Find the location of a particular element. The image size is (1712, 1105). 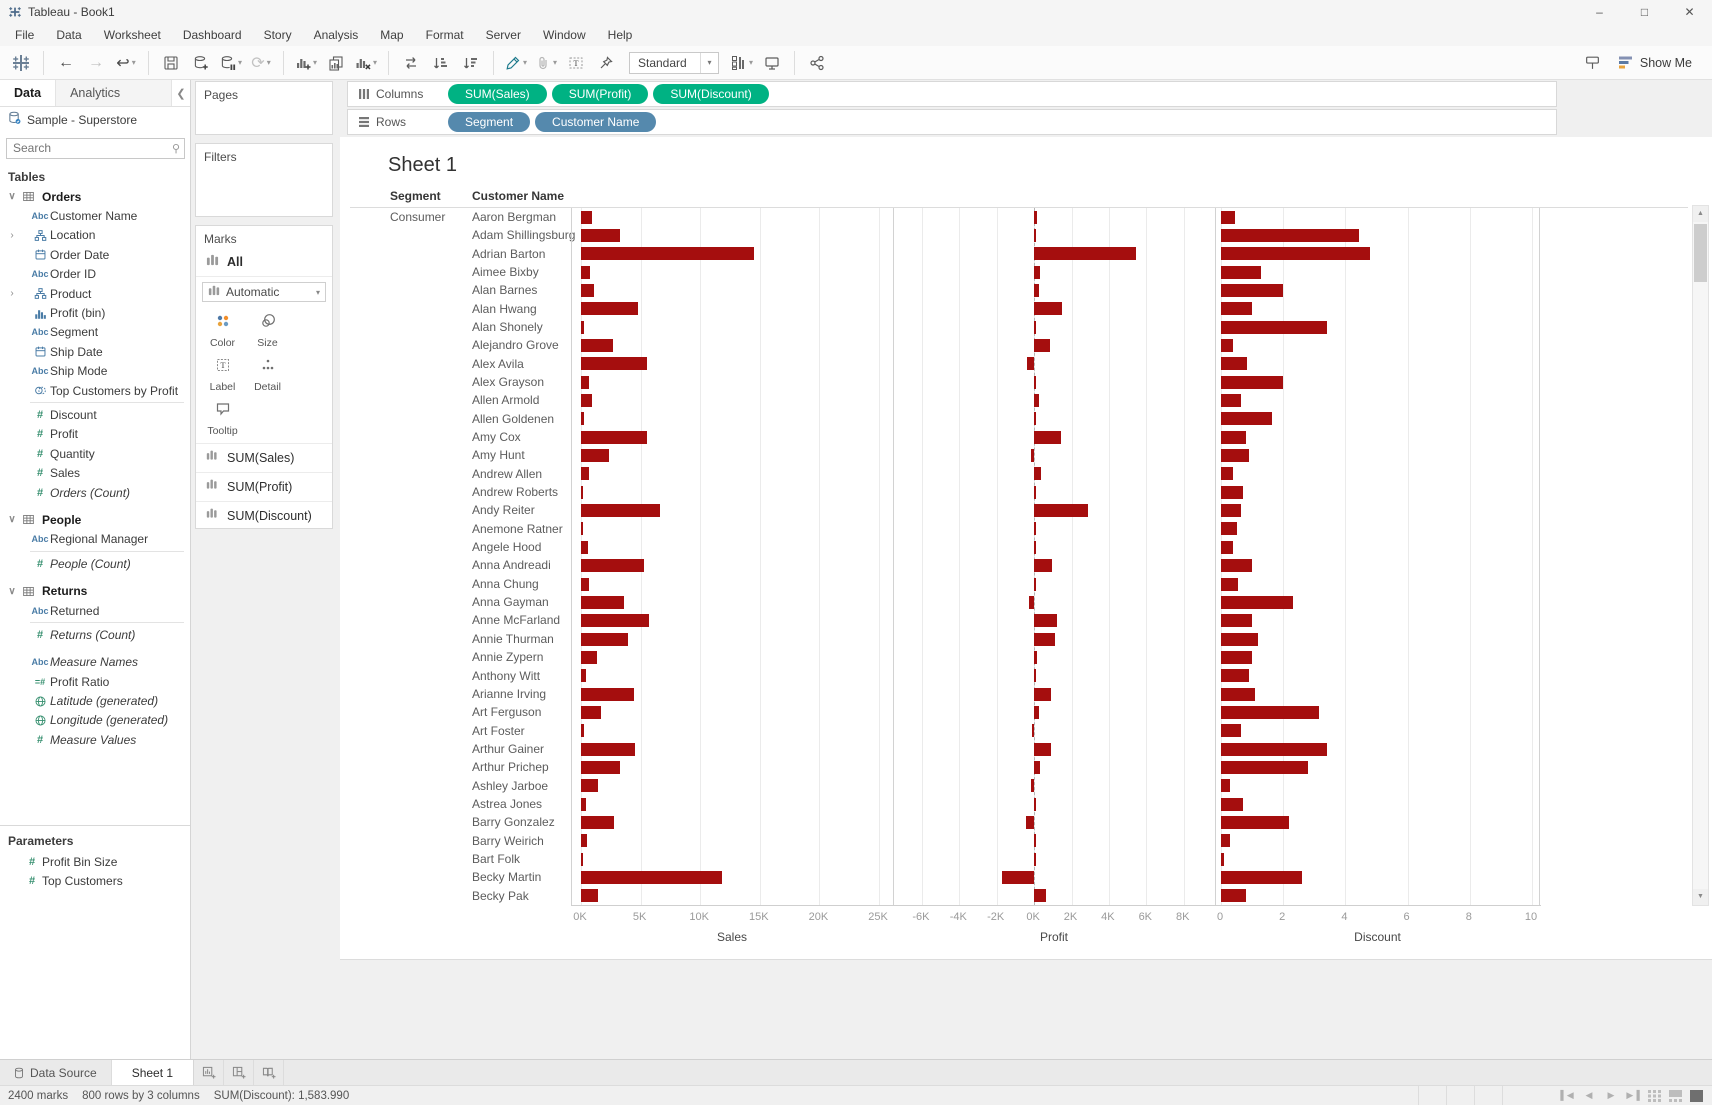

first-sheet-icon: ▌◀ is located at coordinates (1567, 1095).